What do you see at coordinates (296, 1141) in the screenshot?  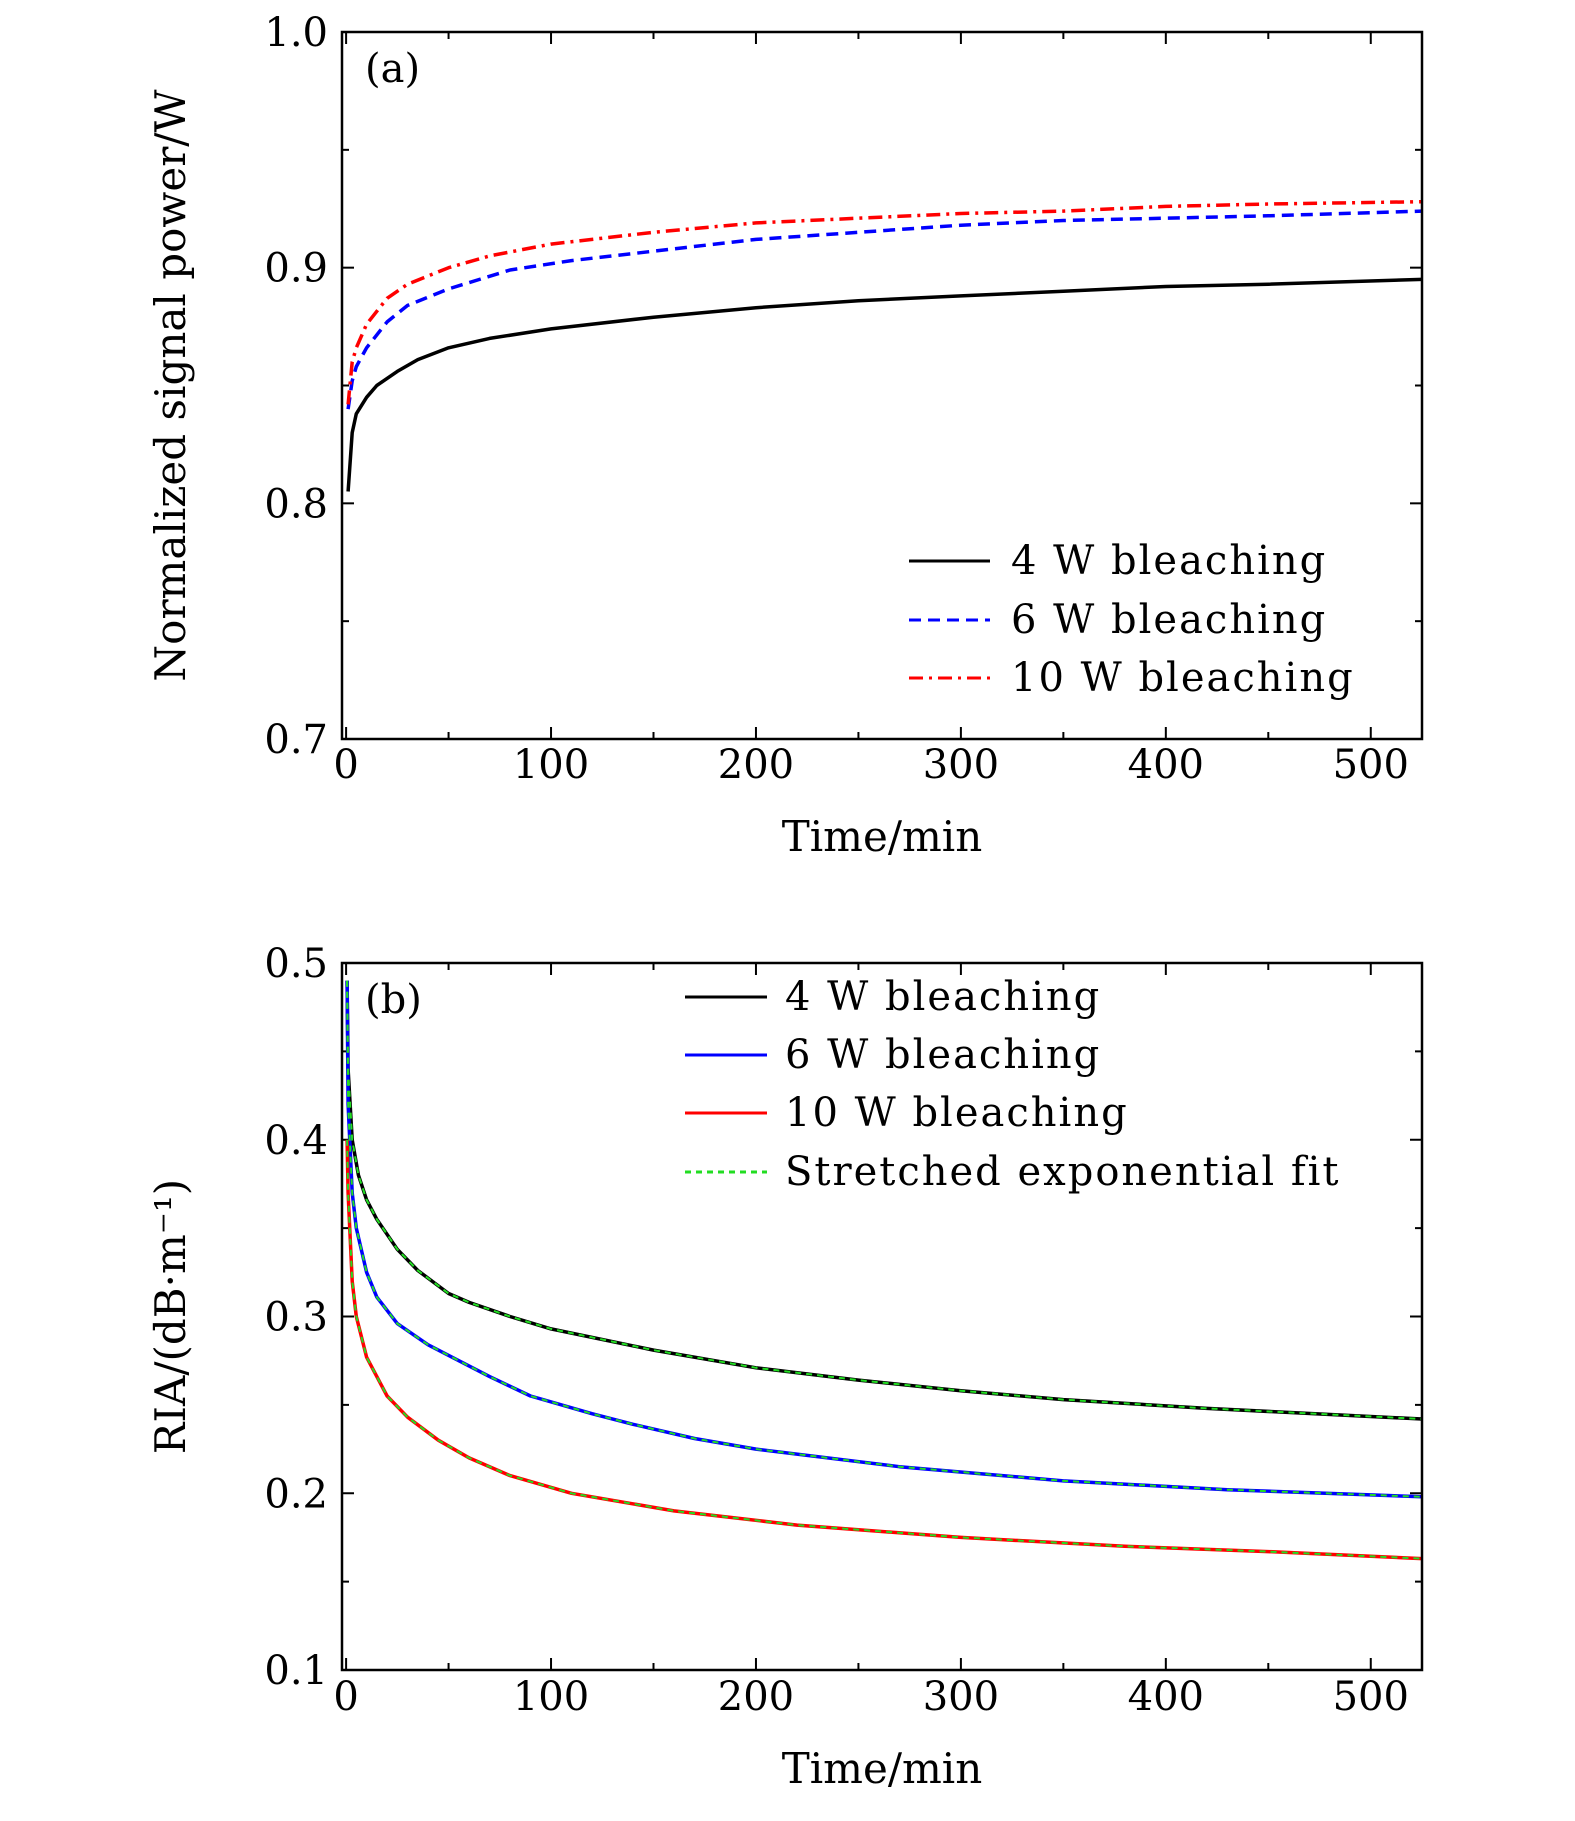 I see `y-tick-label: 0.4` at bounding box center [296, 1141].